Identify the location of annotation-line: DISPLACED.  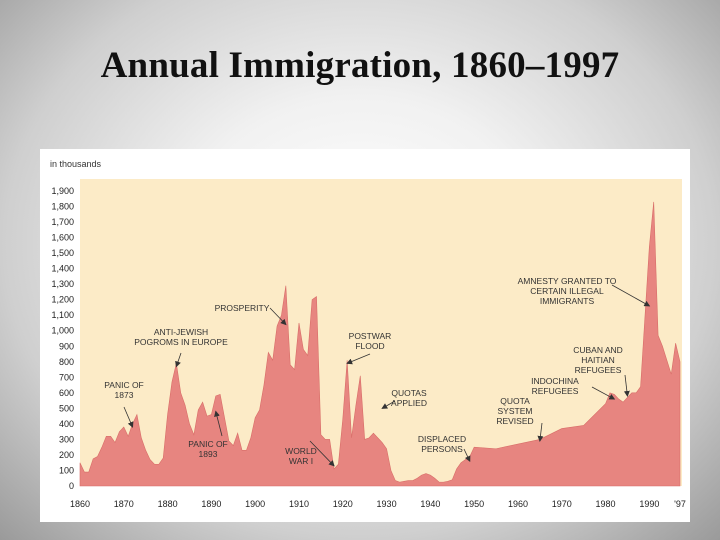
(442, 439).